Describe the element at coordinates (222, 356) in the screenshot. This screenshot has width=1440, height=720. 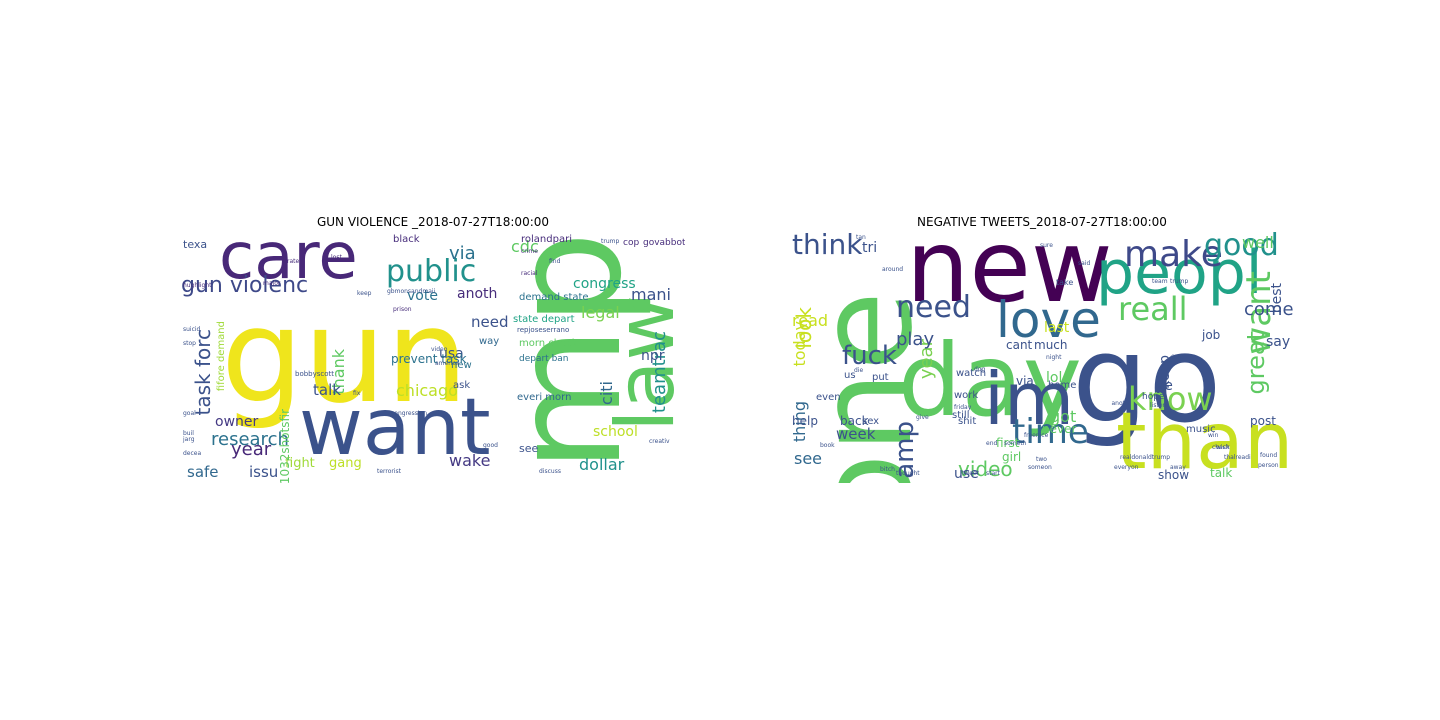
I see `word: fifore demand` at that location.